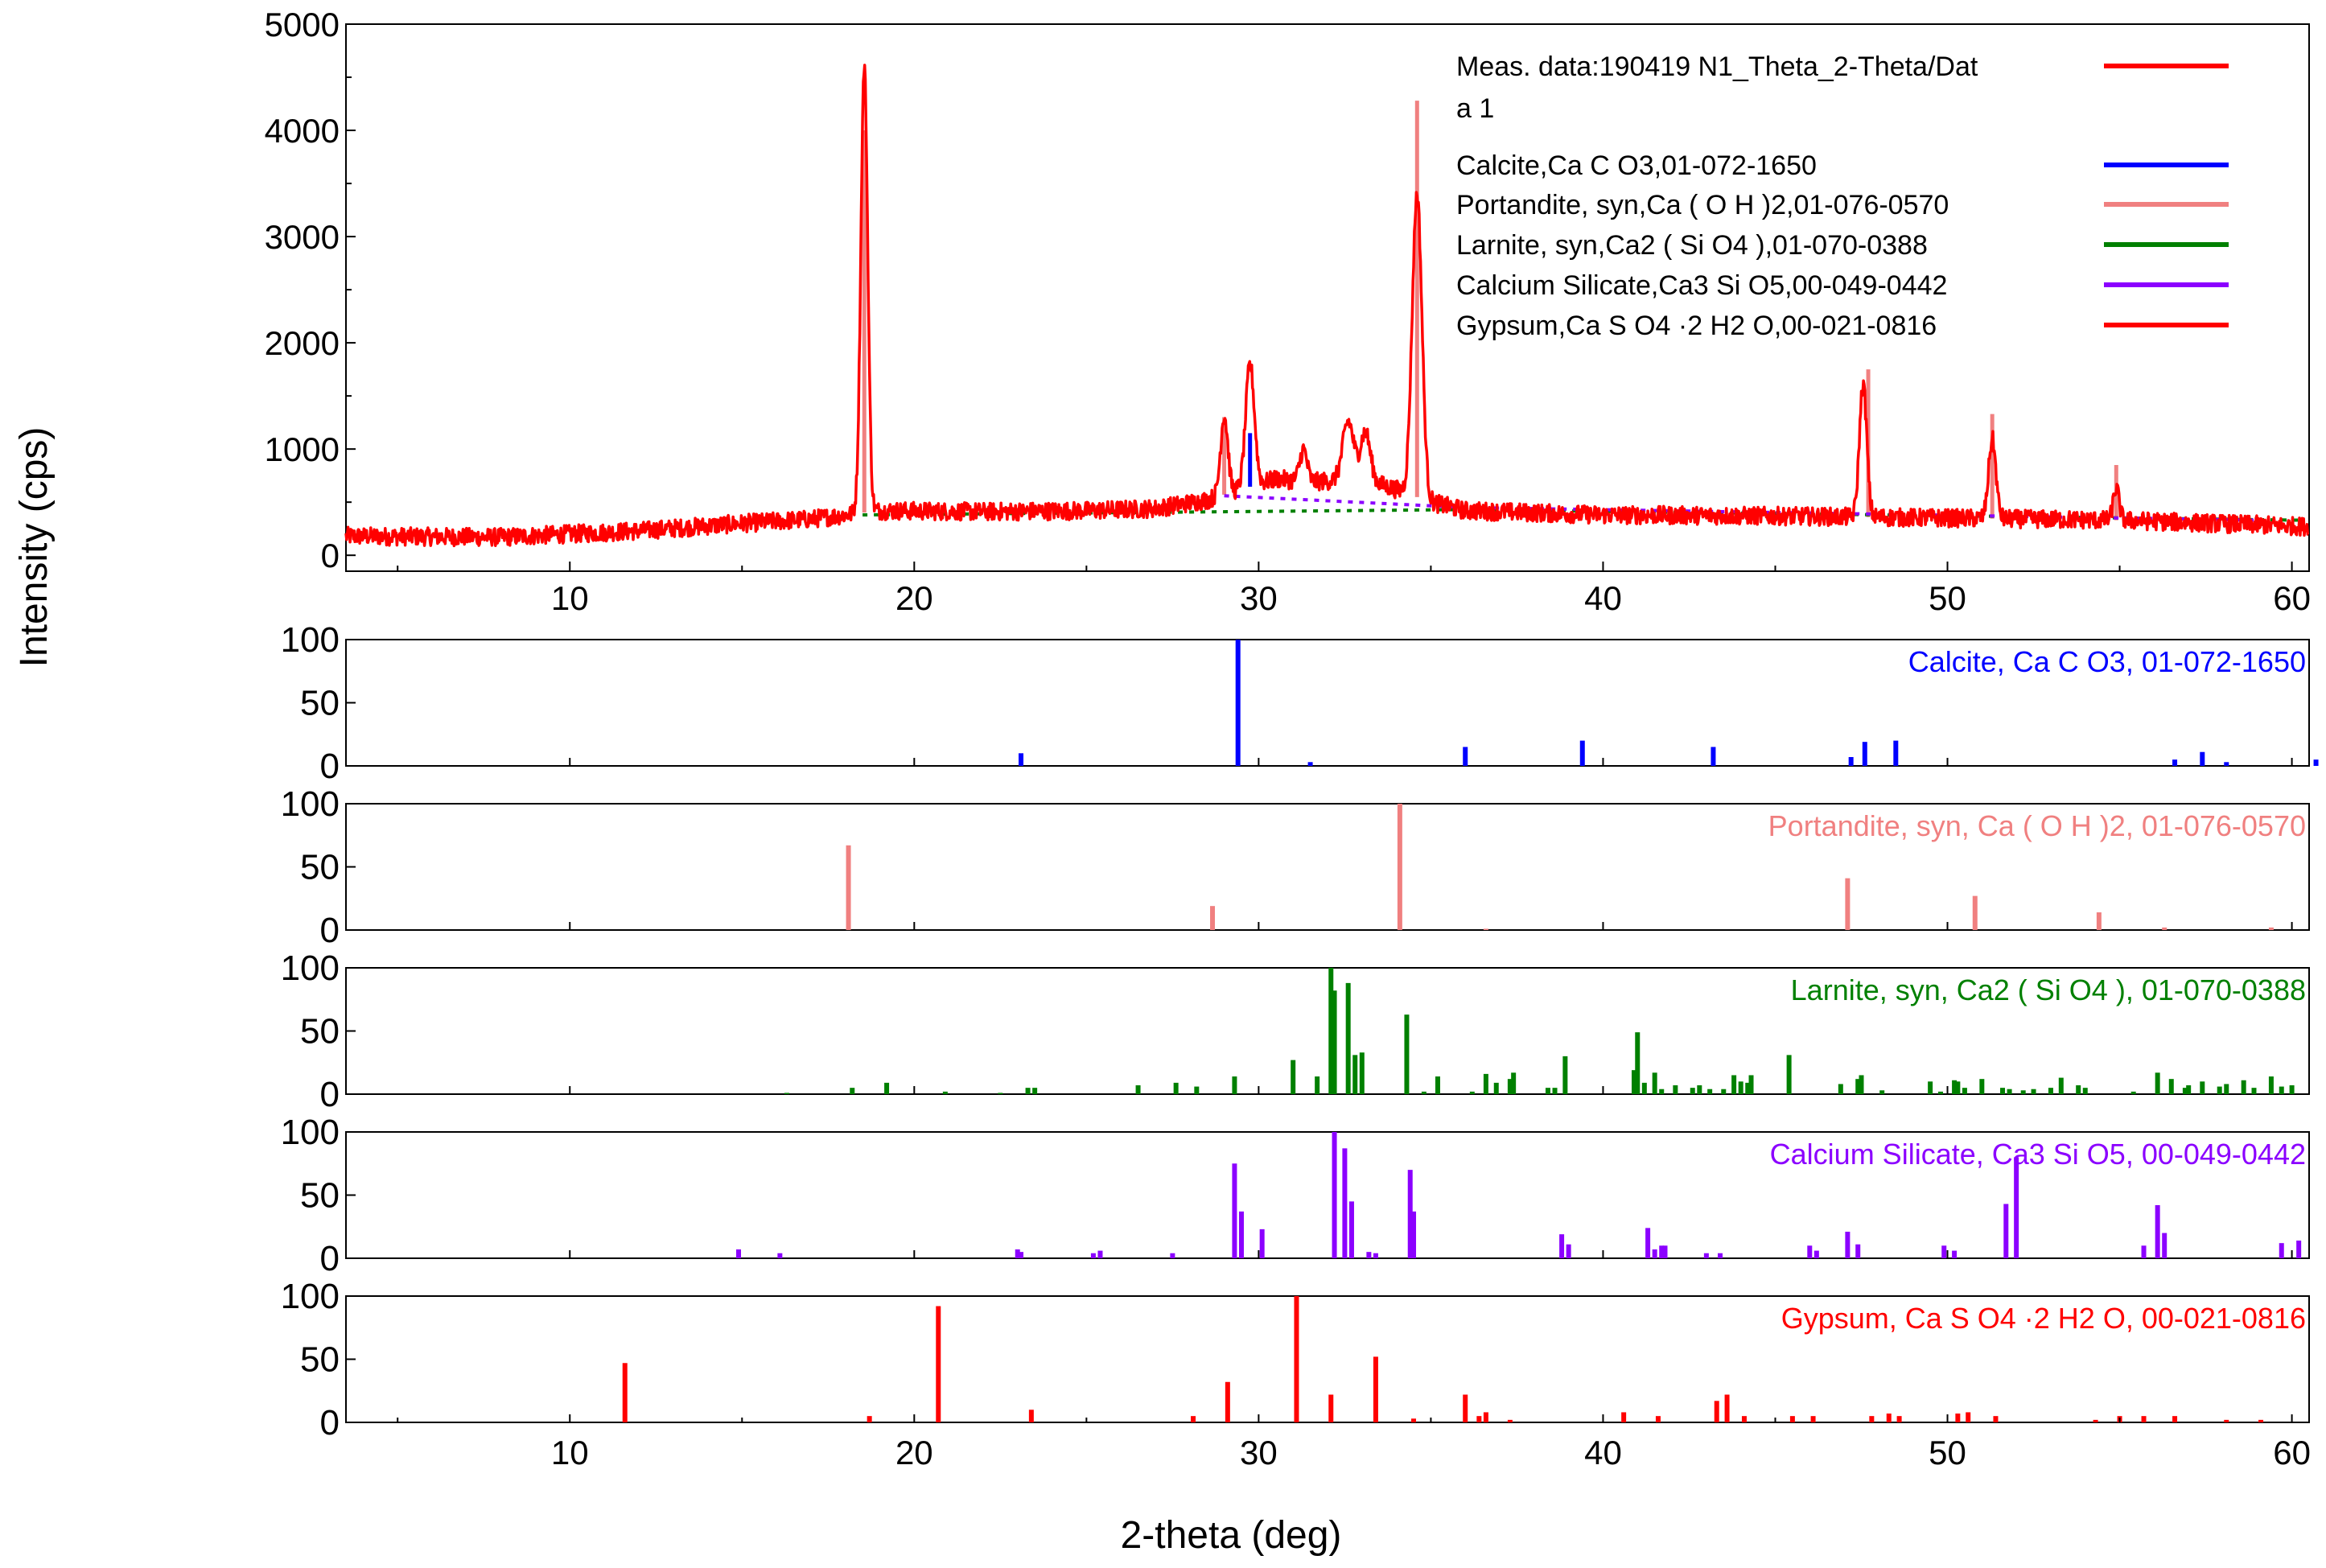 The width and height of the screenshot is (2326, 1568). Describe the element at coordinates (1475, 108) in the screenshot. I see `legend-label-continued: a 1` at that location.